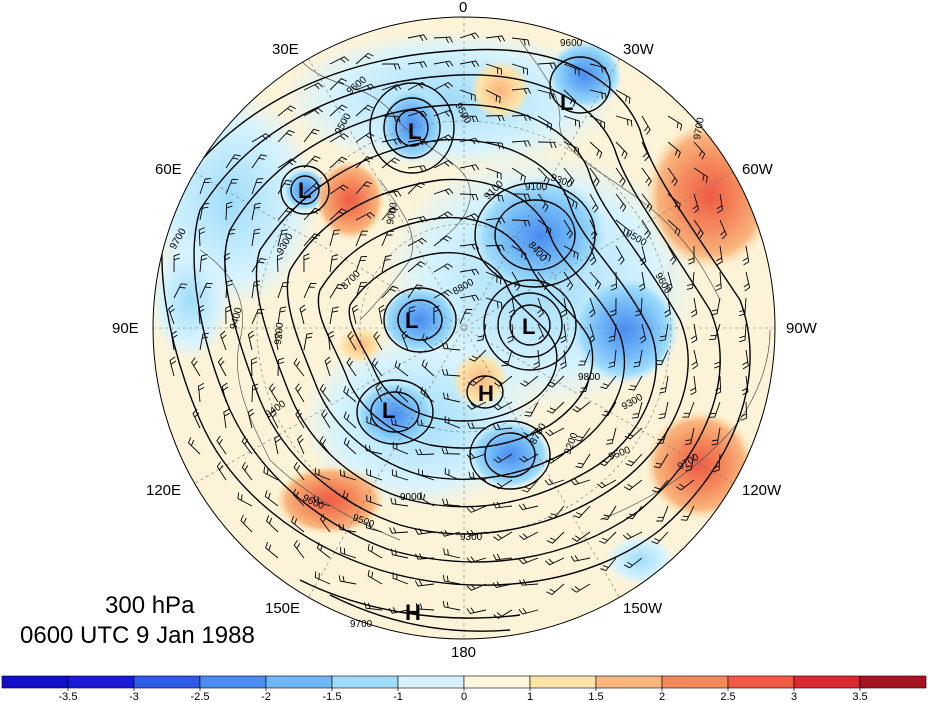  Describe the element at coordinates (530, 696) in the screenshot. I see `colorbar-tick-label: 1` at that location.